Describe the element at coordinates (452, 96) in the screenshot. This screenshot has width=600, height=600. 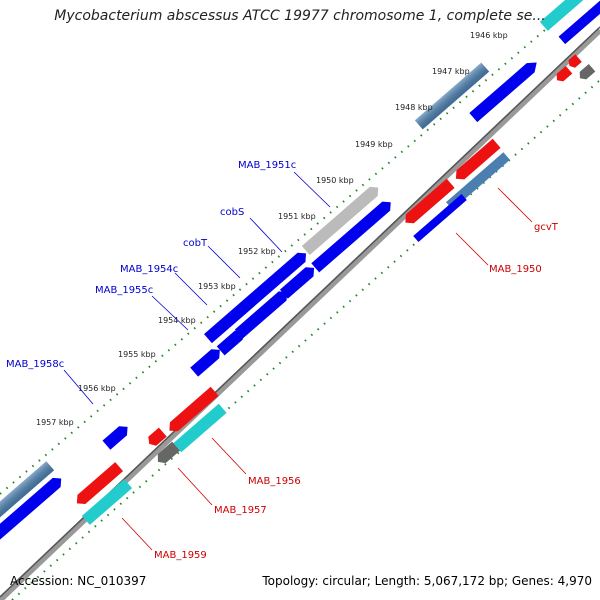
I see `feature-steelblue-top` at that location.